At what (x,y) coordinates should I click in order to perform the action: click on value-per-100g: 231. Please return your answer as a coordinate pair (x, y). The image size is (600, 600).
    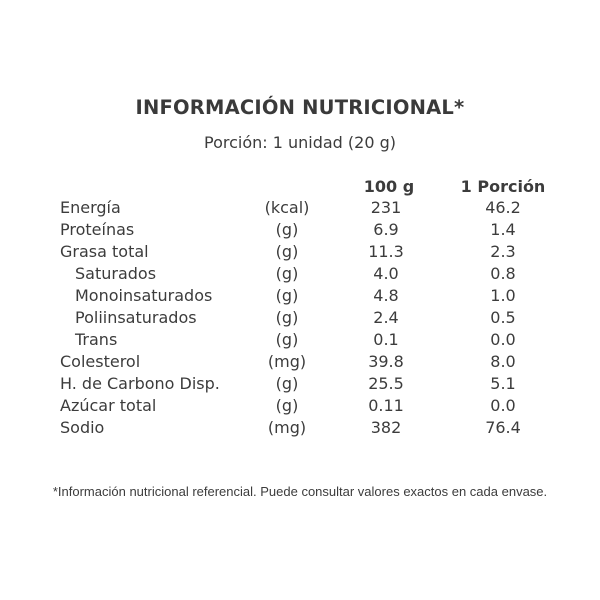
    Looking at the image, I should click on (386, 207).